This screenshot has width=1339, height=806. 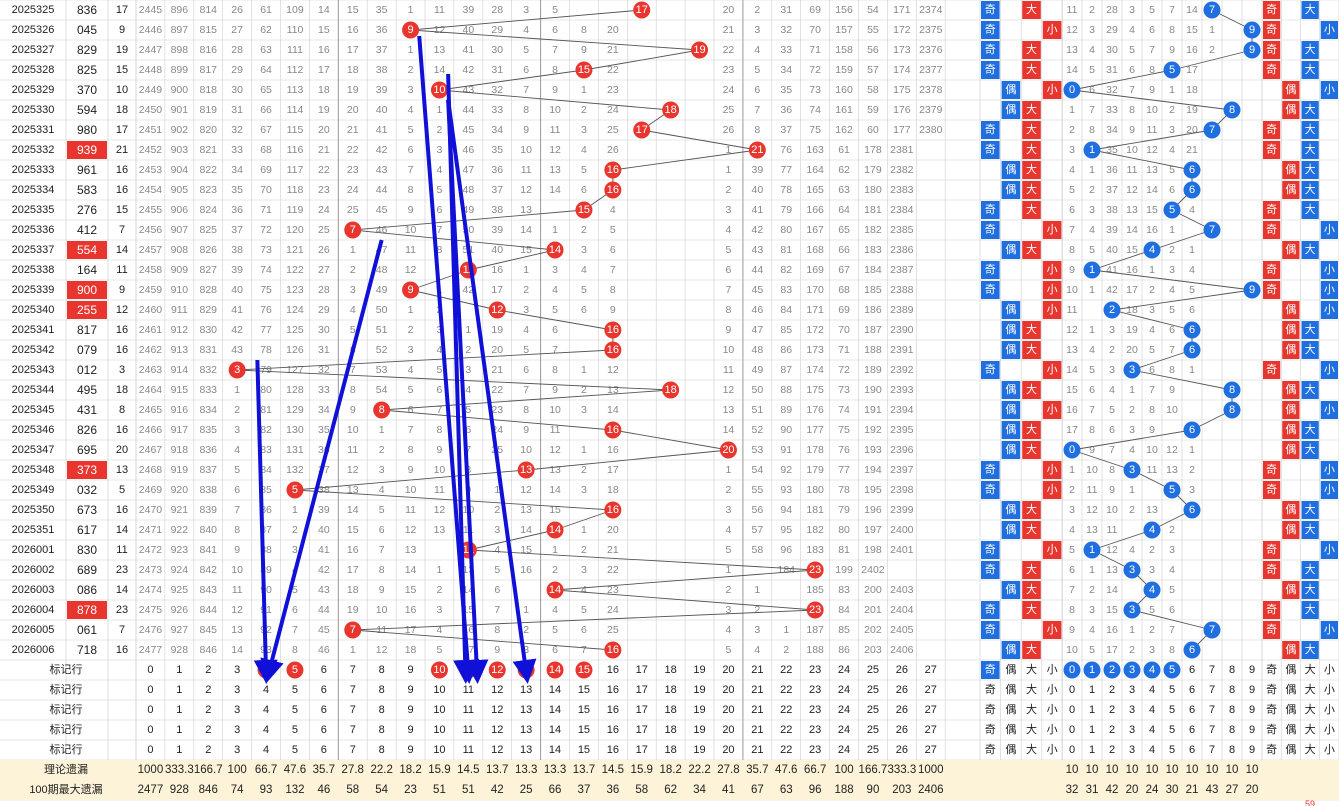 I want to click on missing-value: 168, so click(x=815, y=250).